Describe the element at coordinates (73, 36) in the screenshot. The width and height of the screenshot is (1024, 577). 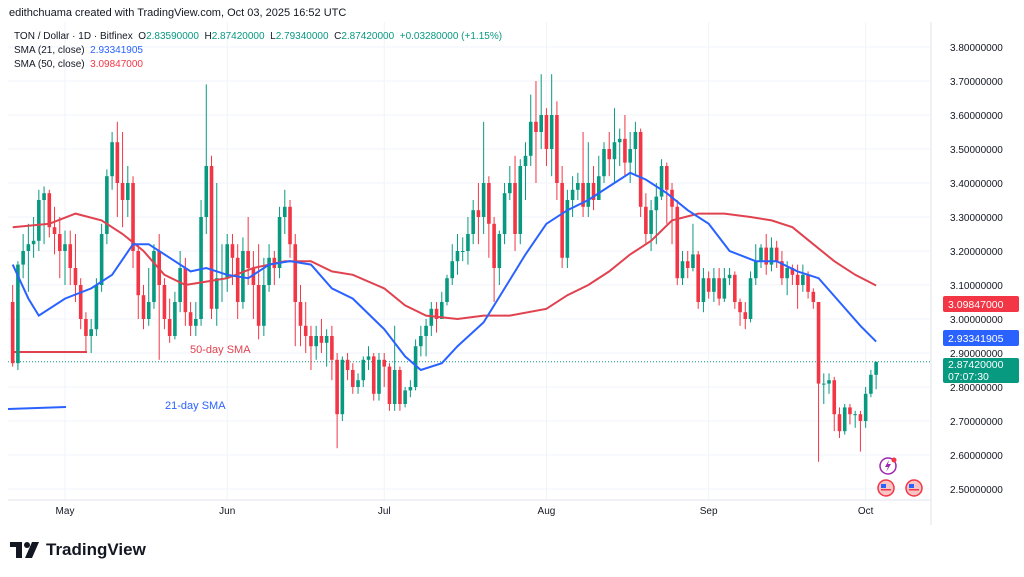
I see `symbol-label: TON / Dollar · 1D · Bitfinex` at that location.